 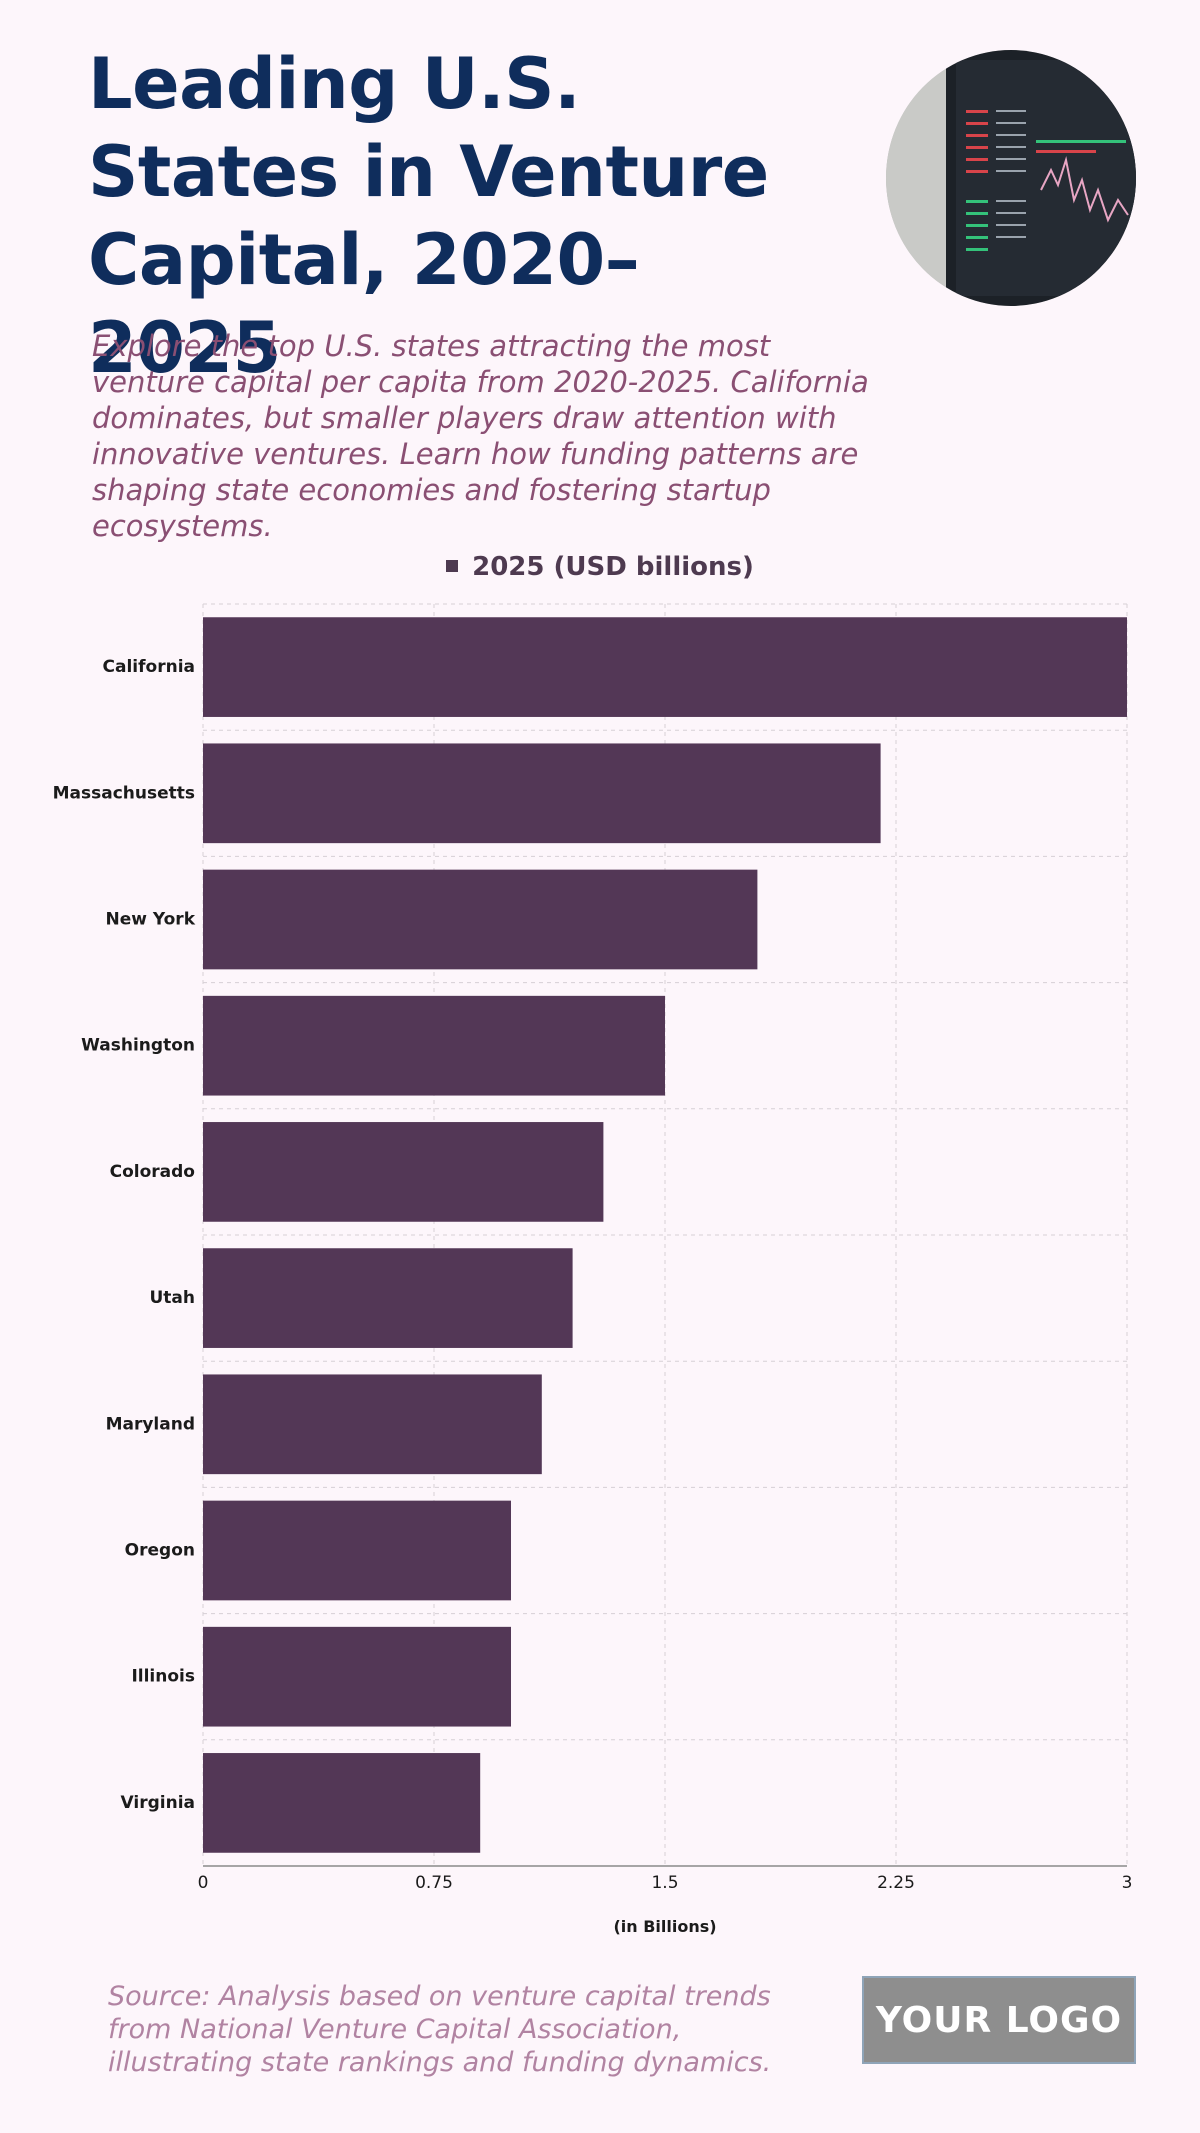 What do you see at coordinates (664, 1883) in the screenshot?
I see `x-tick-label-2: 1.5` at bounding box center [664, 1883].